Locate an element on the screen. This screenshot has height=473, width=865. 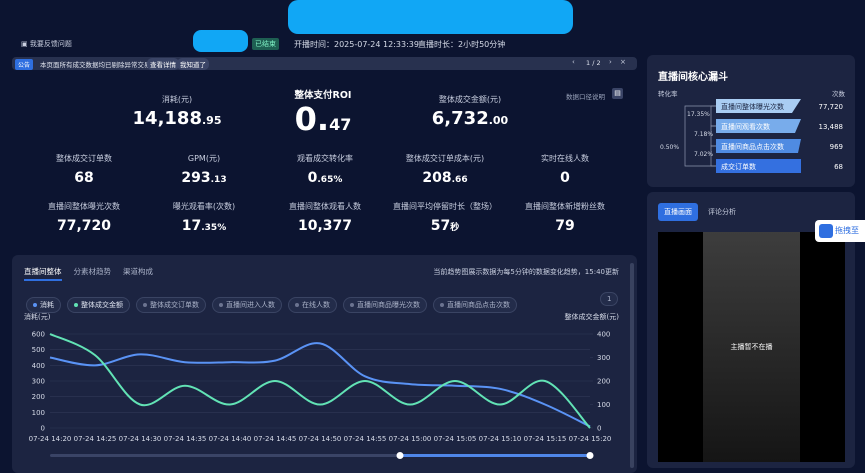
count-label: 次数 is located at coordinates (838, 94).